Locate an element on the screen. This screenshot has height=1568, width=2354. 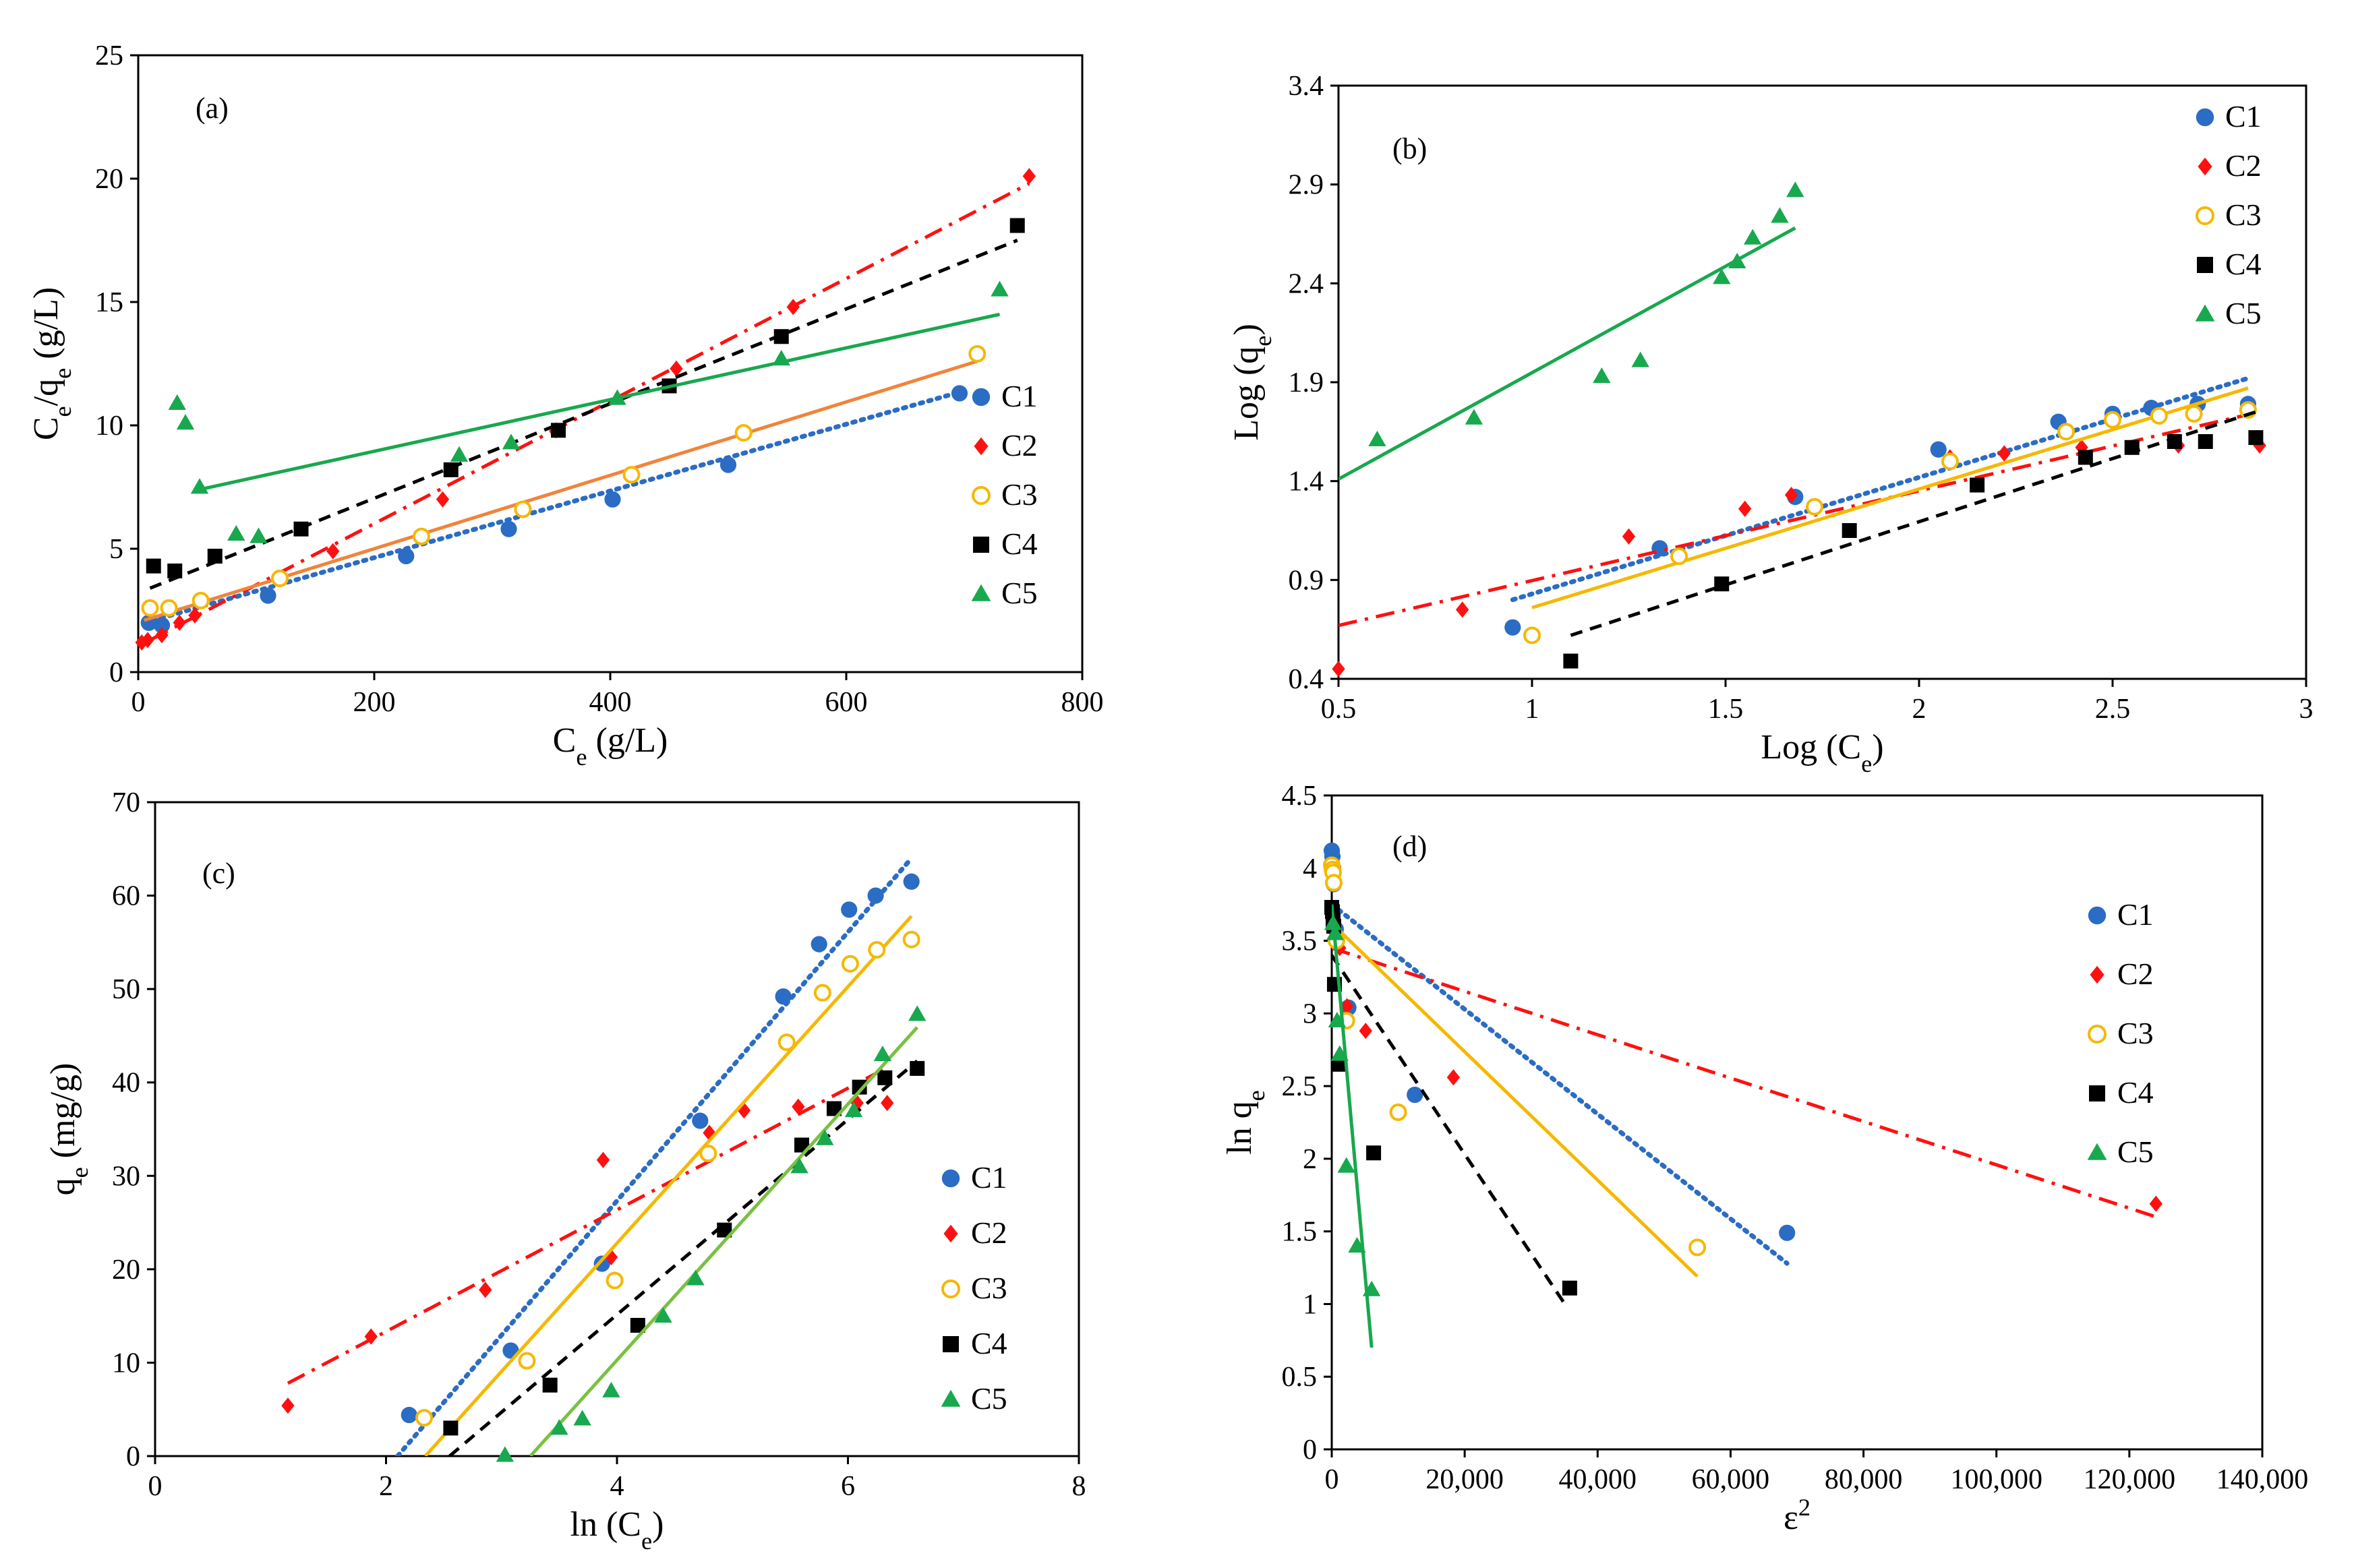
y-tick-label: 70 is located at coordinates (126, 802).